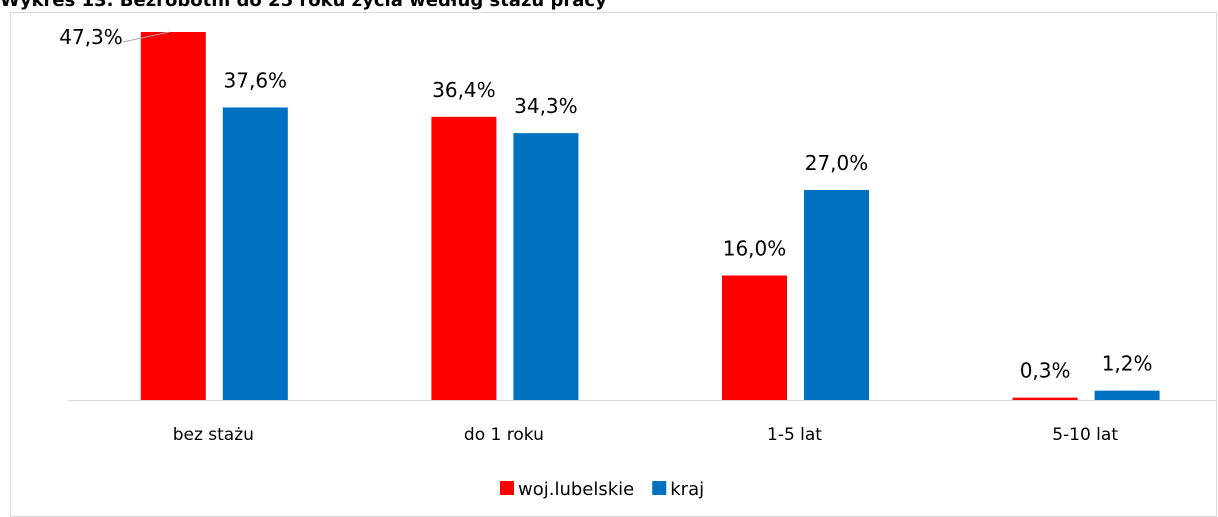  What do you see at coordinates (464, 90) in the screenshot?
I see `data-label: 36,4%` at bounding box center [464, 90].